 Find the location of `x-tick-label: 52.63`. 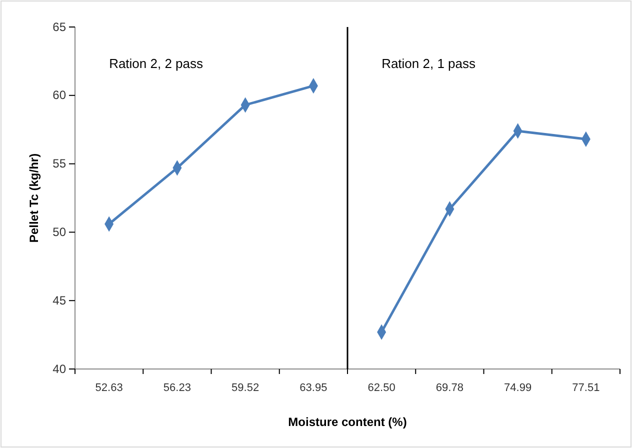

x-tick-label: 52.63 is located at coordinates (109, 388).